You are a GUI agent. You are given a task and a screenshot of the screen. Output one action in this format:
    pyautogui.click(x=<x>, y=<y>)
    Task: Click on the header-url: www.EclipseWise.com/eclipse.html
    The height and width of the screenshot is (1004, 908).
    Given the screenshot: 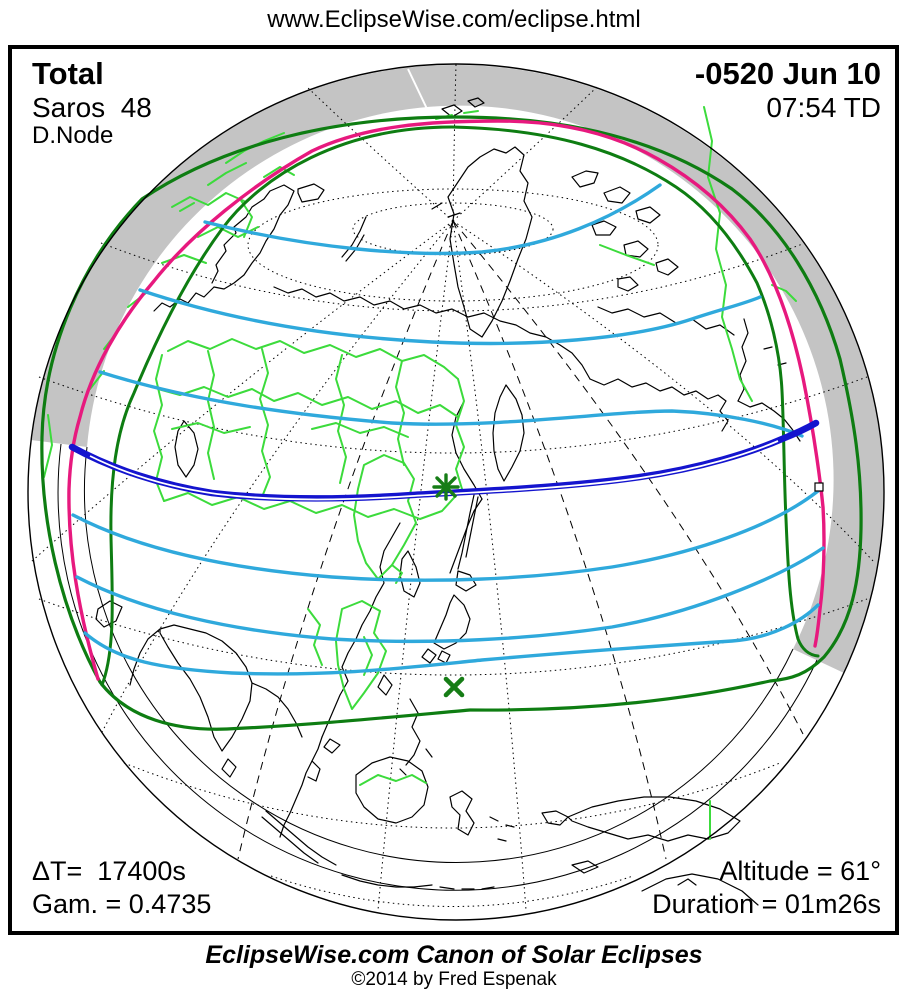 What is the action you would take?
    pyautogui.click(x=454, y=19)
    